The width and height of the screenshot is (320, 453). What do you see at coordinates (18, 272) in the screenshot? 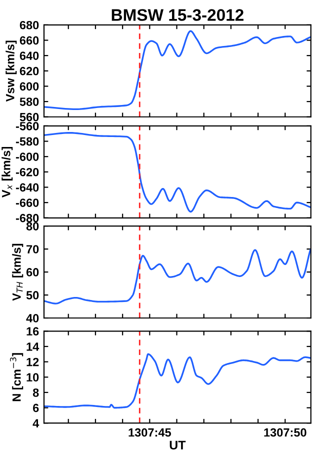
I see `y-axis-title: V$_{TH}$ [km/s]` at bounding box center [18, 272].